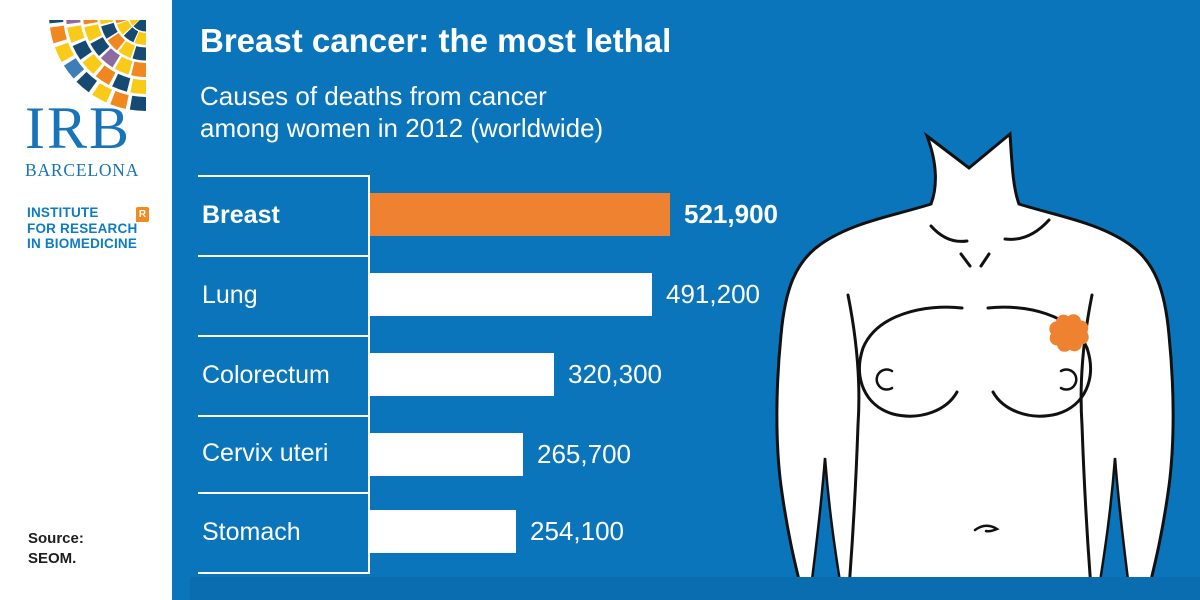 The image size is (1200, 600). Describe the element at coordinates (82, 228) in the screenshot. I see `institute-line: FOR RESEARCH` at that location.